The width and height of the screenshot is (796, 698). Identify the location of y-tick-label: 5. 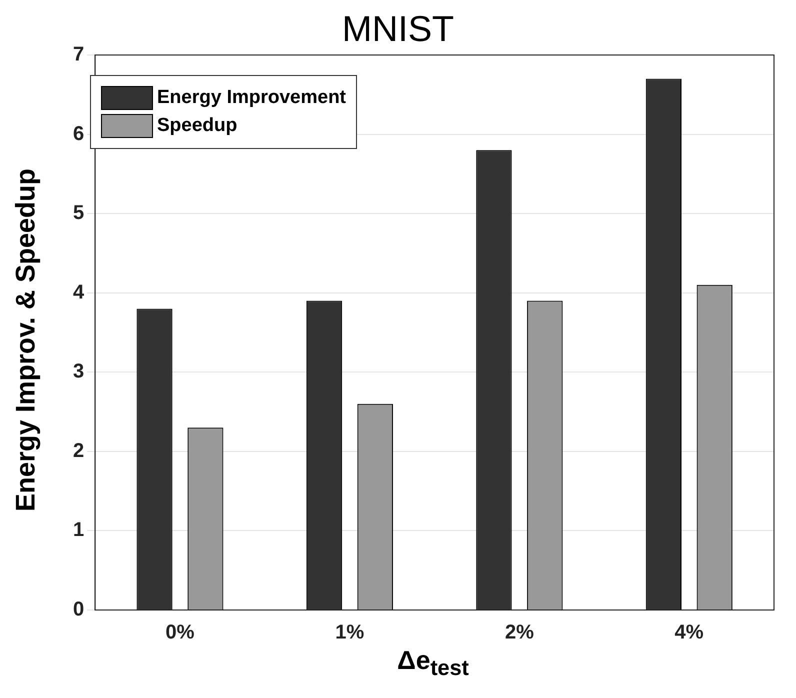
(78, 213).